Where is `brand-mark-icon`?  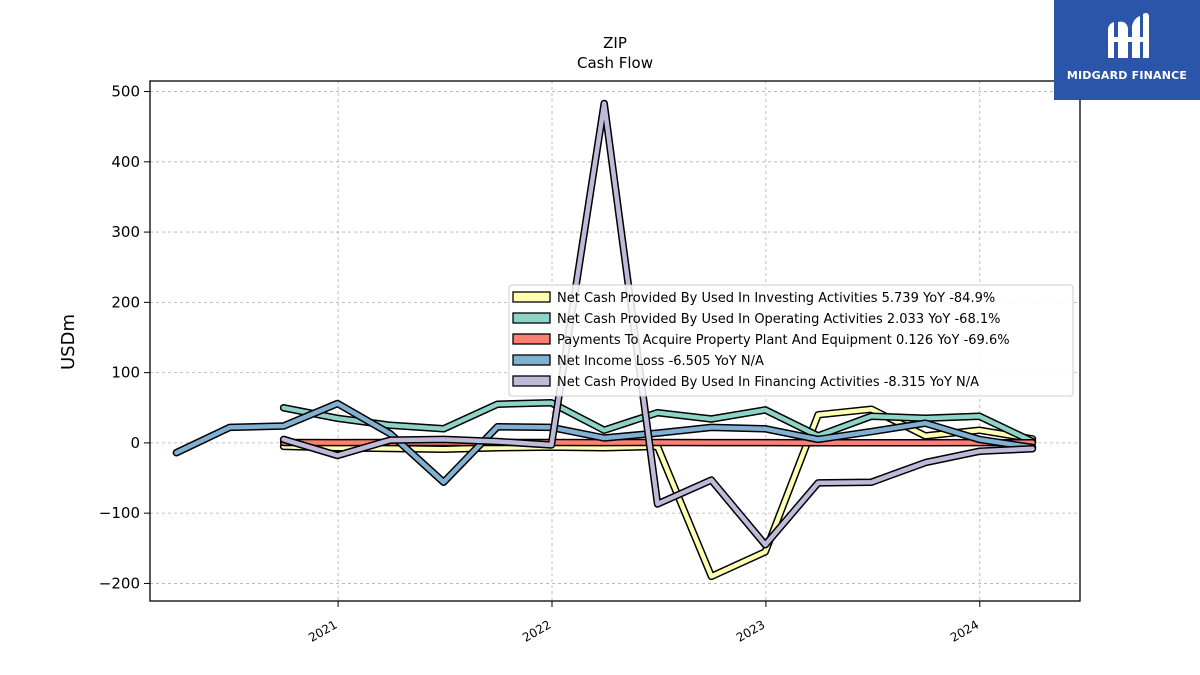 brand-mark-icon is located at coordinates (1128, 35).